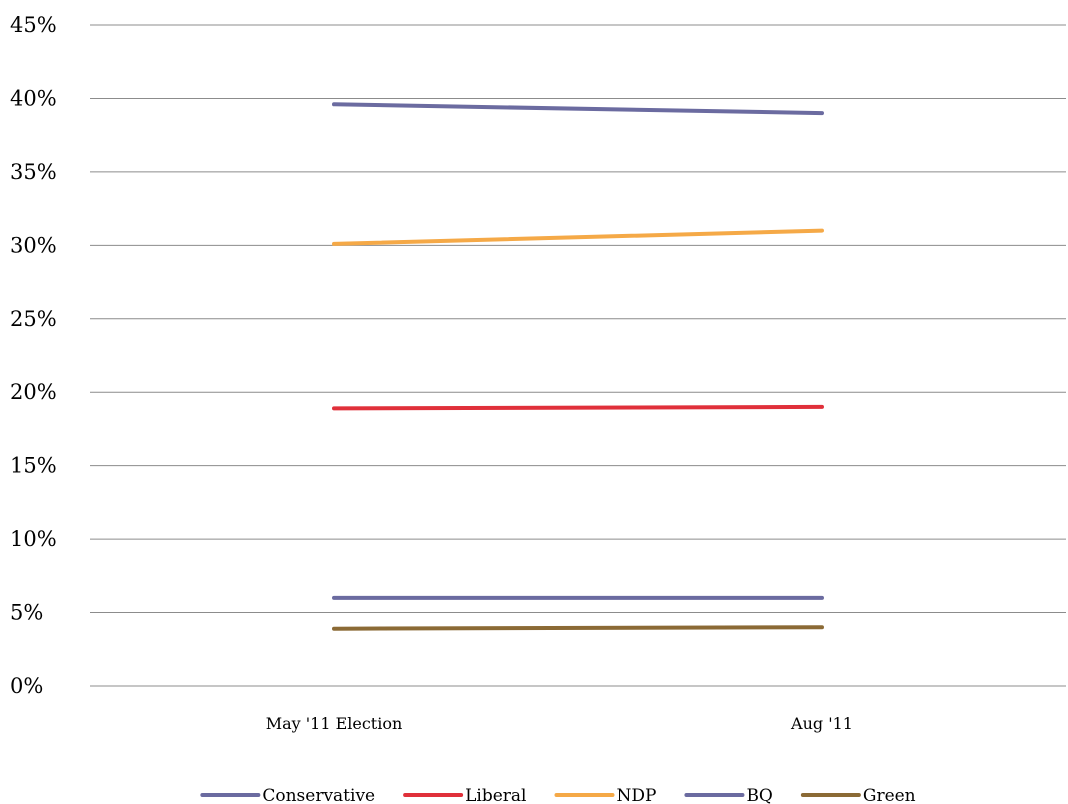 The height and width of the screenshot is (804, 1068). Describe the element at coordinates (578, 407) in the screenshot. I see `series-line-liberal` at that location.